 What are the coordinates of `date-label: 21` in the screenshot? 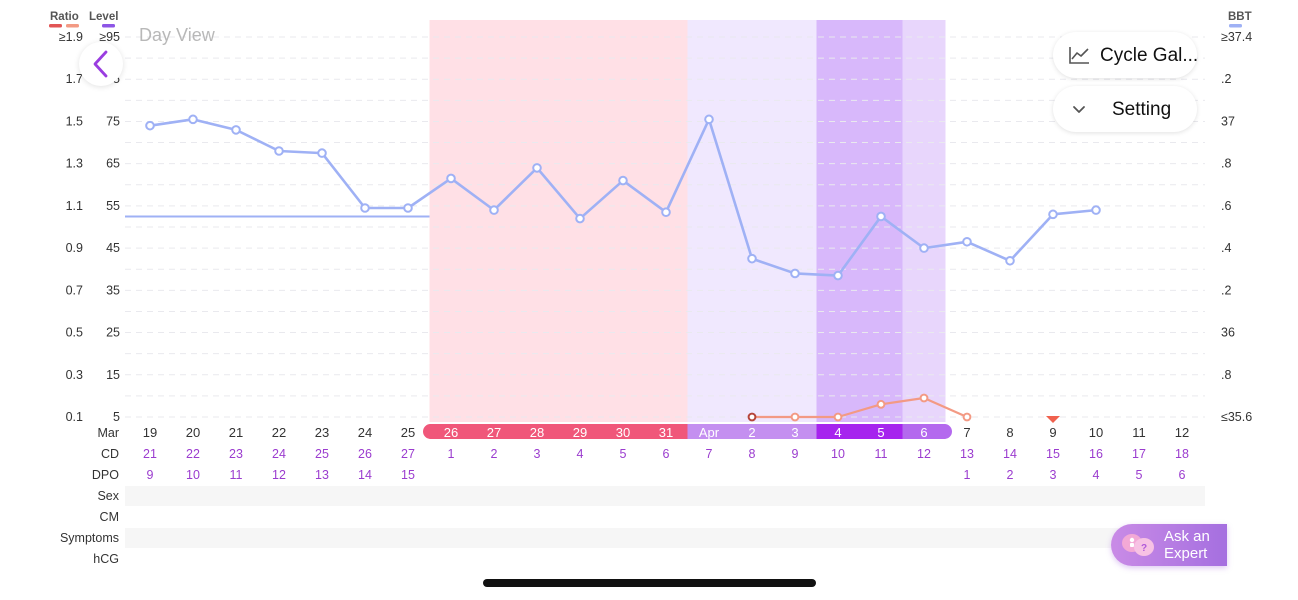 It's located at (236, 432).